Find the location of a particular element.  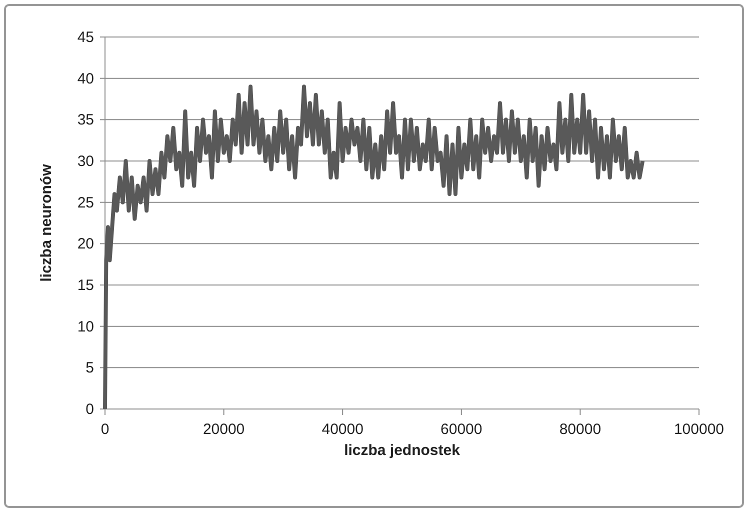

y-axis-title: liczba neuronów is located at coordinates (46, 223).